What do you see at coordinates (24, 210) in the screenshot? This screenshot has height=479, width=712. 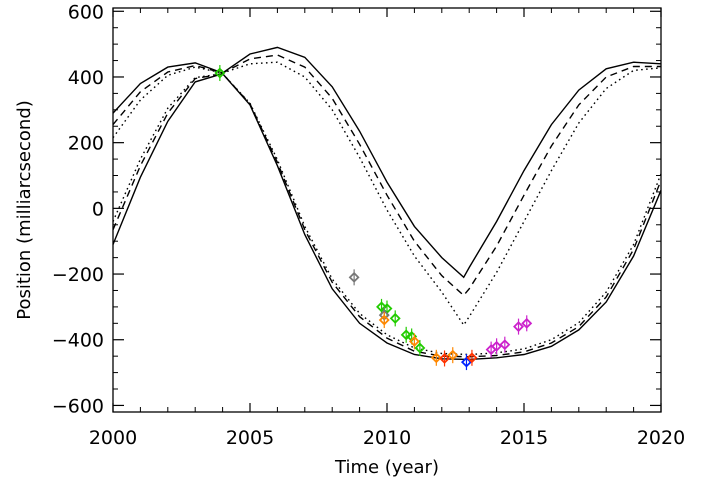 I see `y-axis-label: Position (milliarcsecond)` at bounding box center [24, 210].